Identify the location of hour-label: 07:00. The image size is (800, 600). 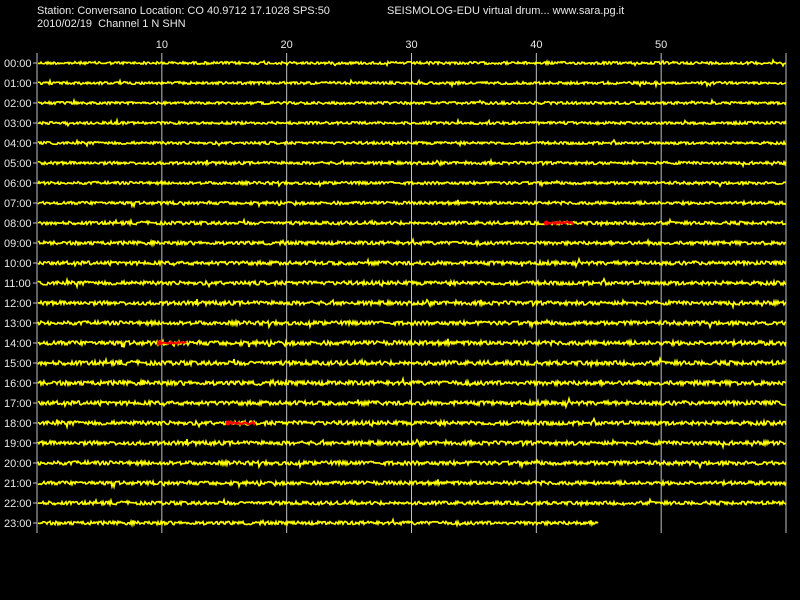
(18, 204).